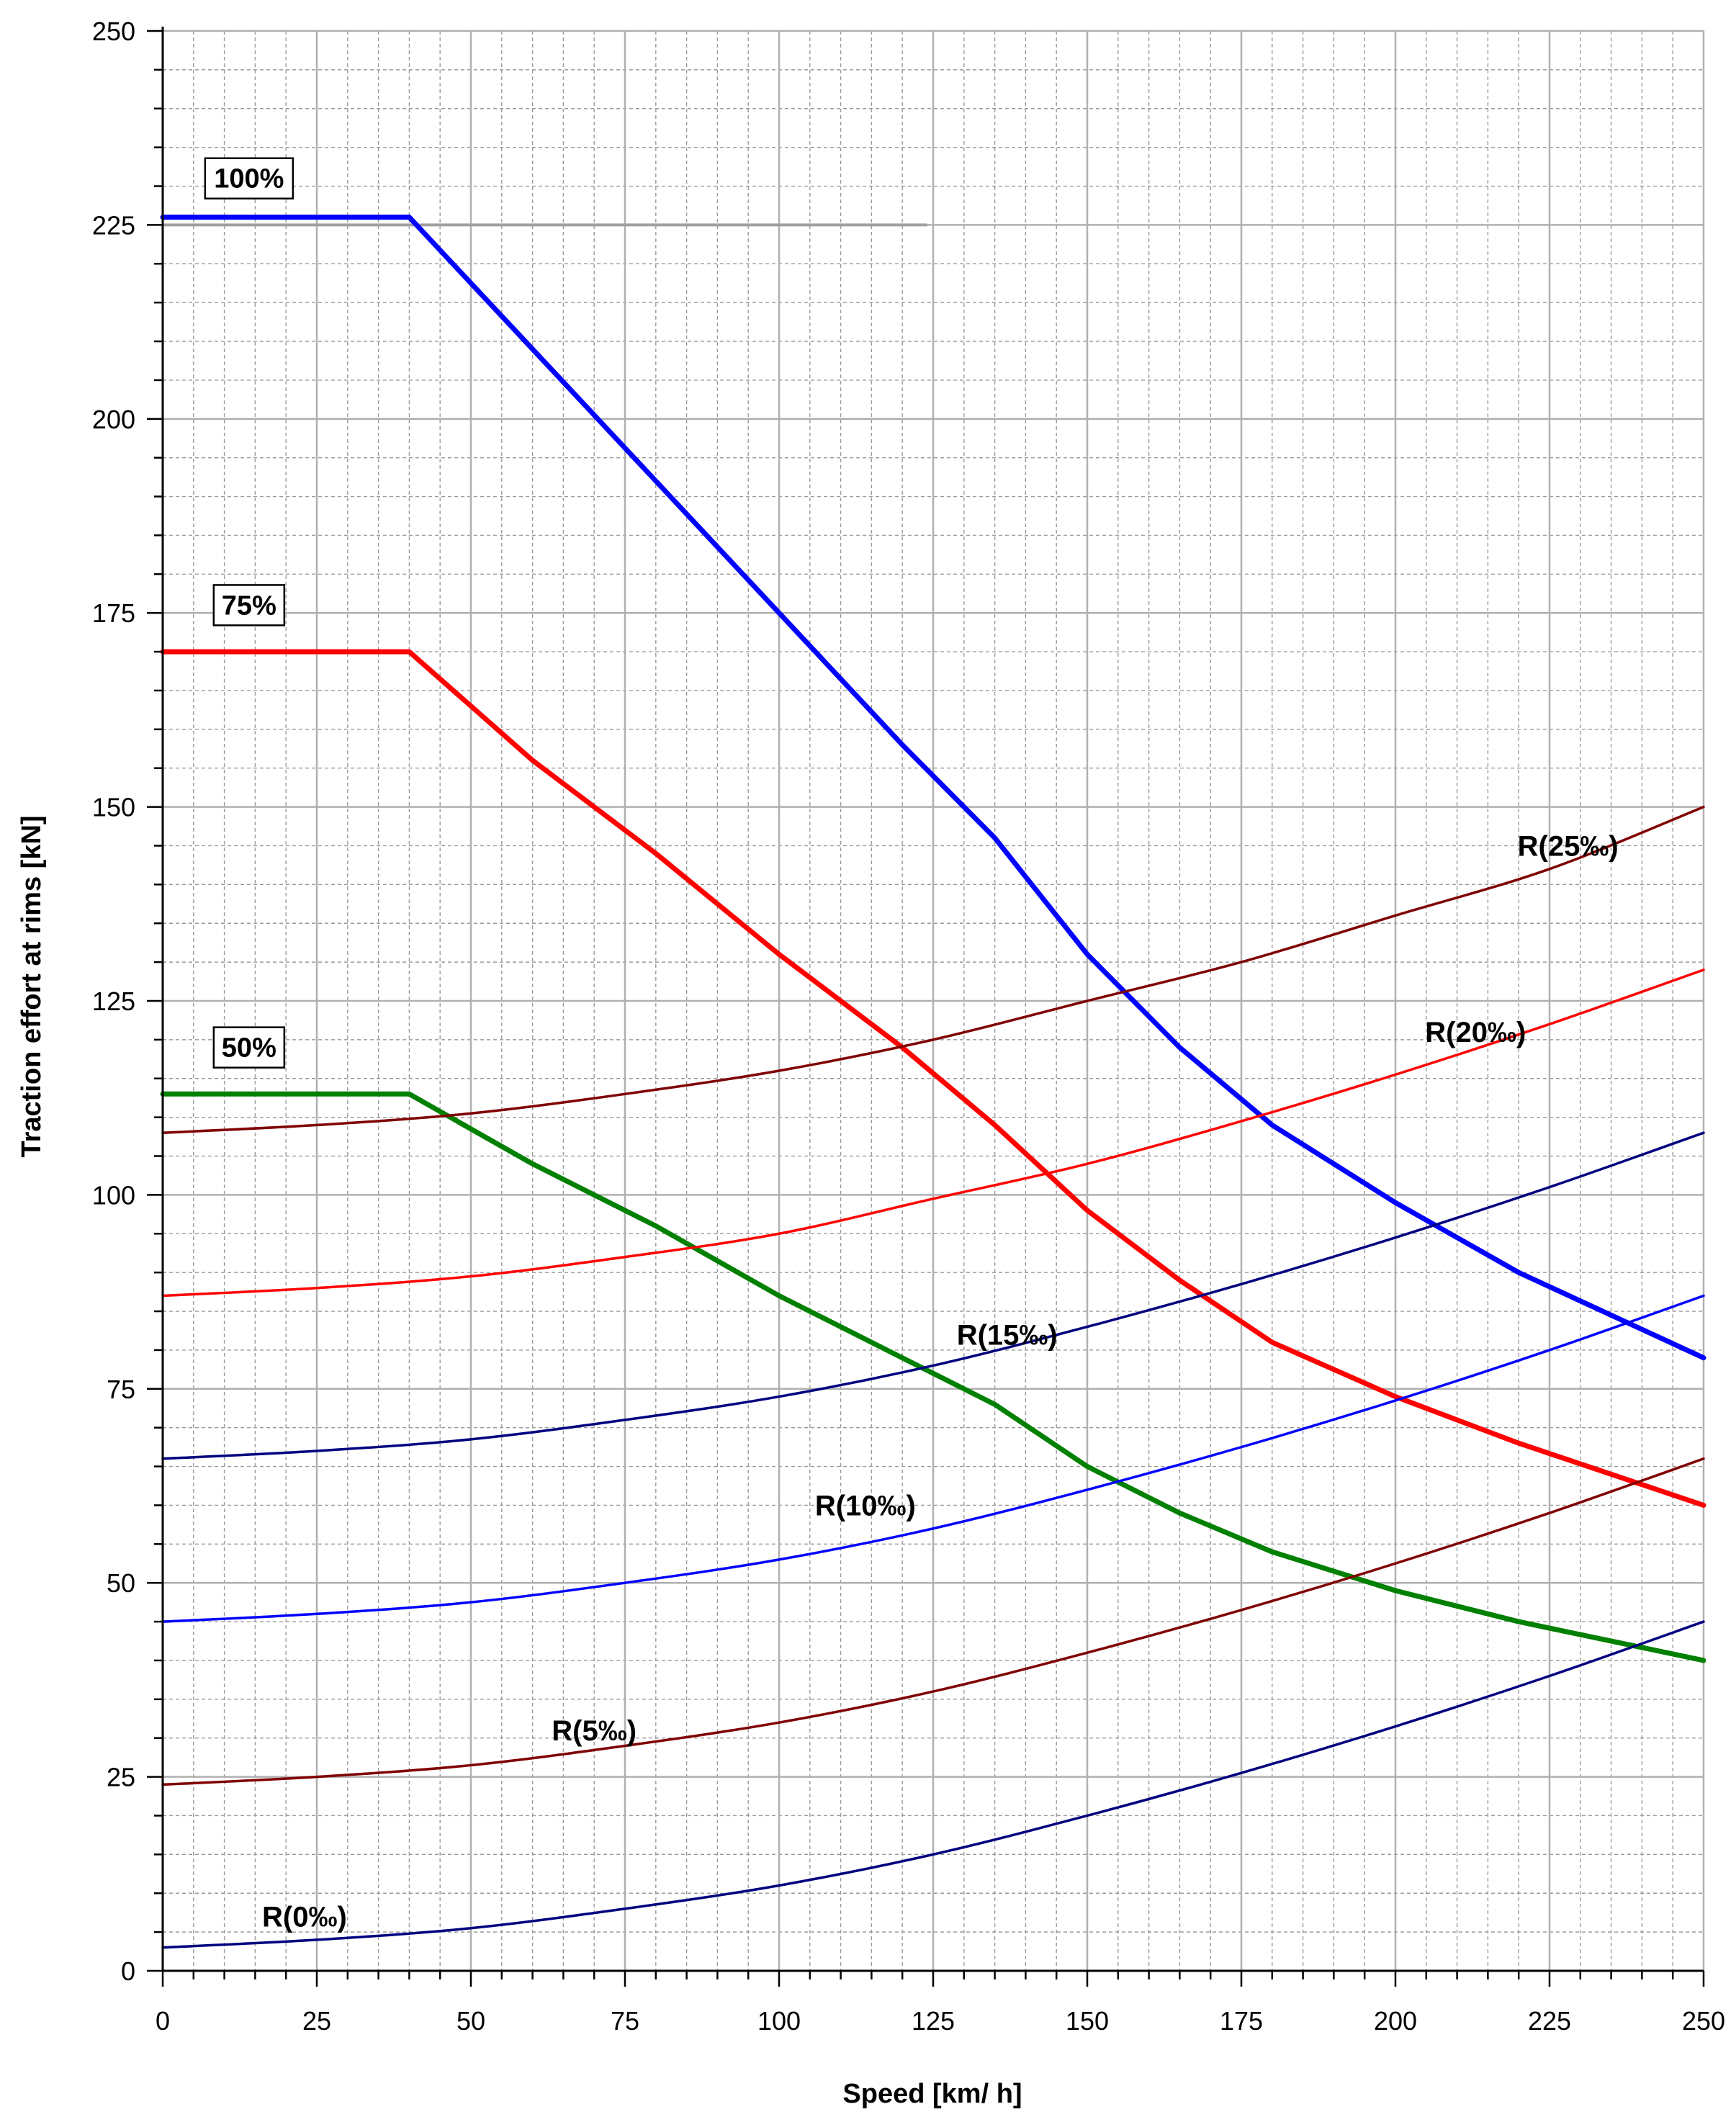  I want to click on curve-label: 100%, so click(249, 178).